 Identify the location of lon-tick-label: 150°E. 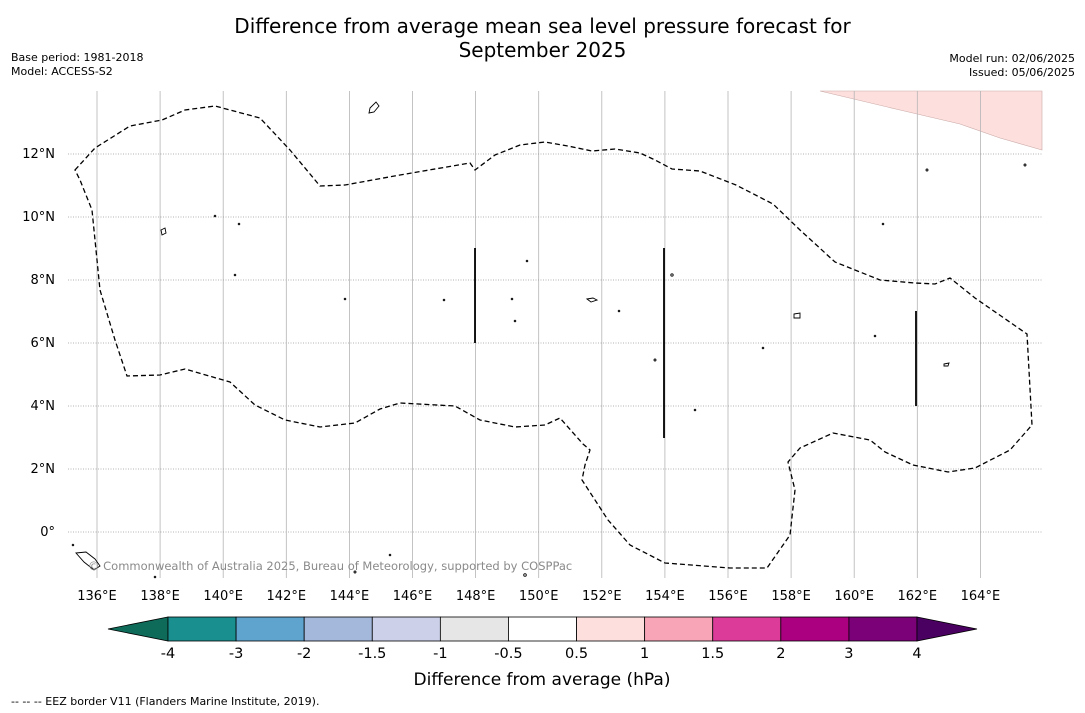
(539, 596).